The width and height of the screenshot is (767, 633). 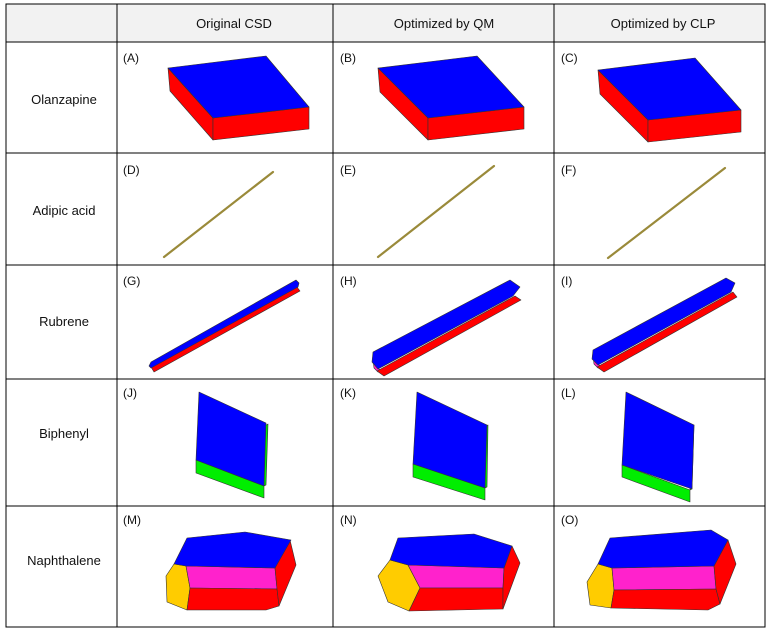 I want to click on olanzapine-crystal-clp, so click(x=669, y=100).